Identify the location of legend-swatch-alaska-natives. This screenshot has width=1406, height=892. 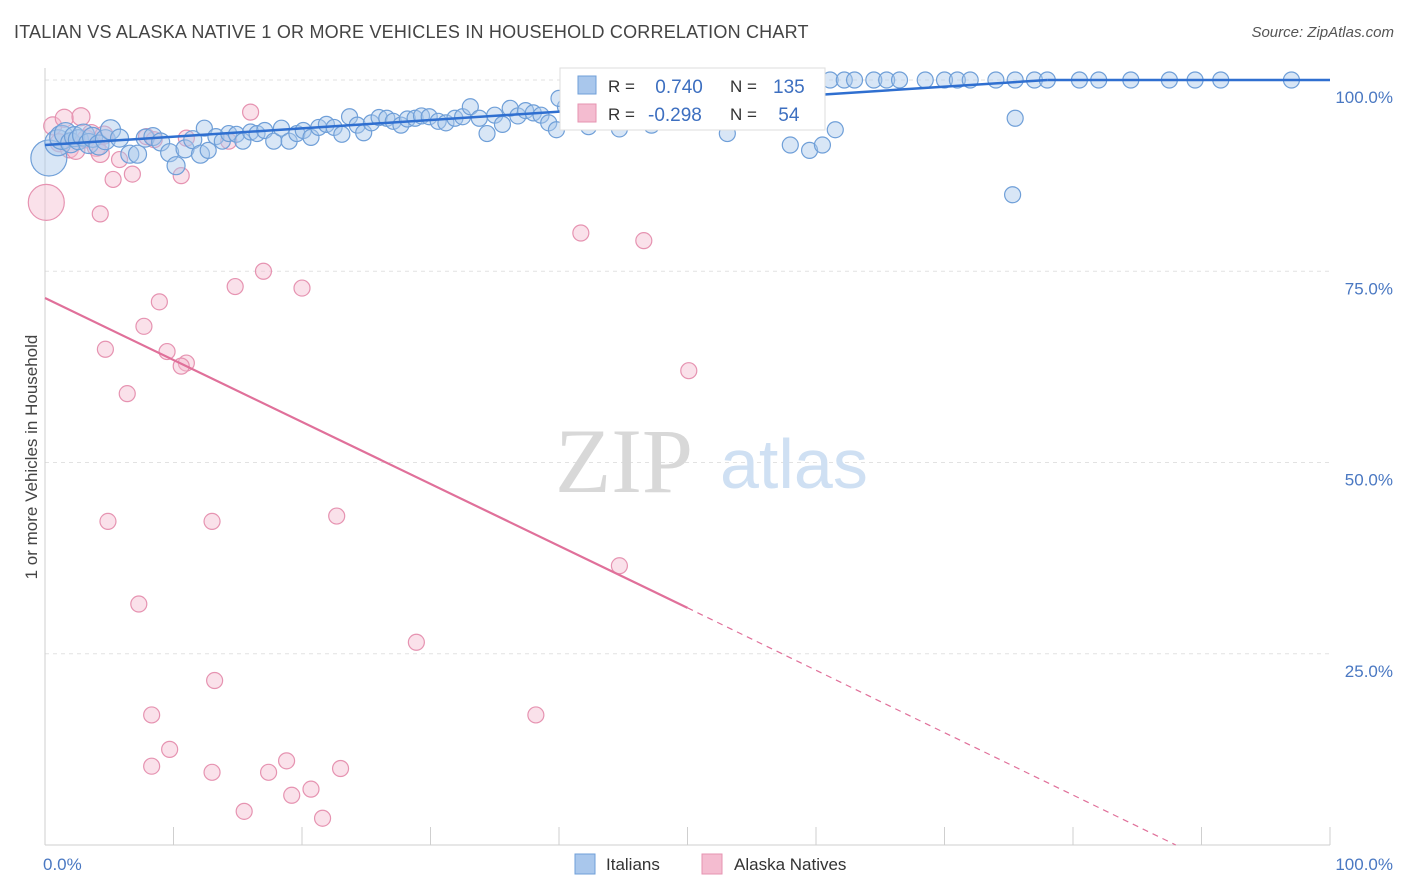
(712, 864).